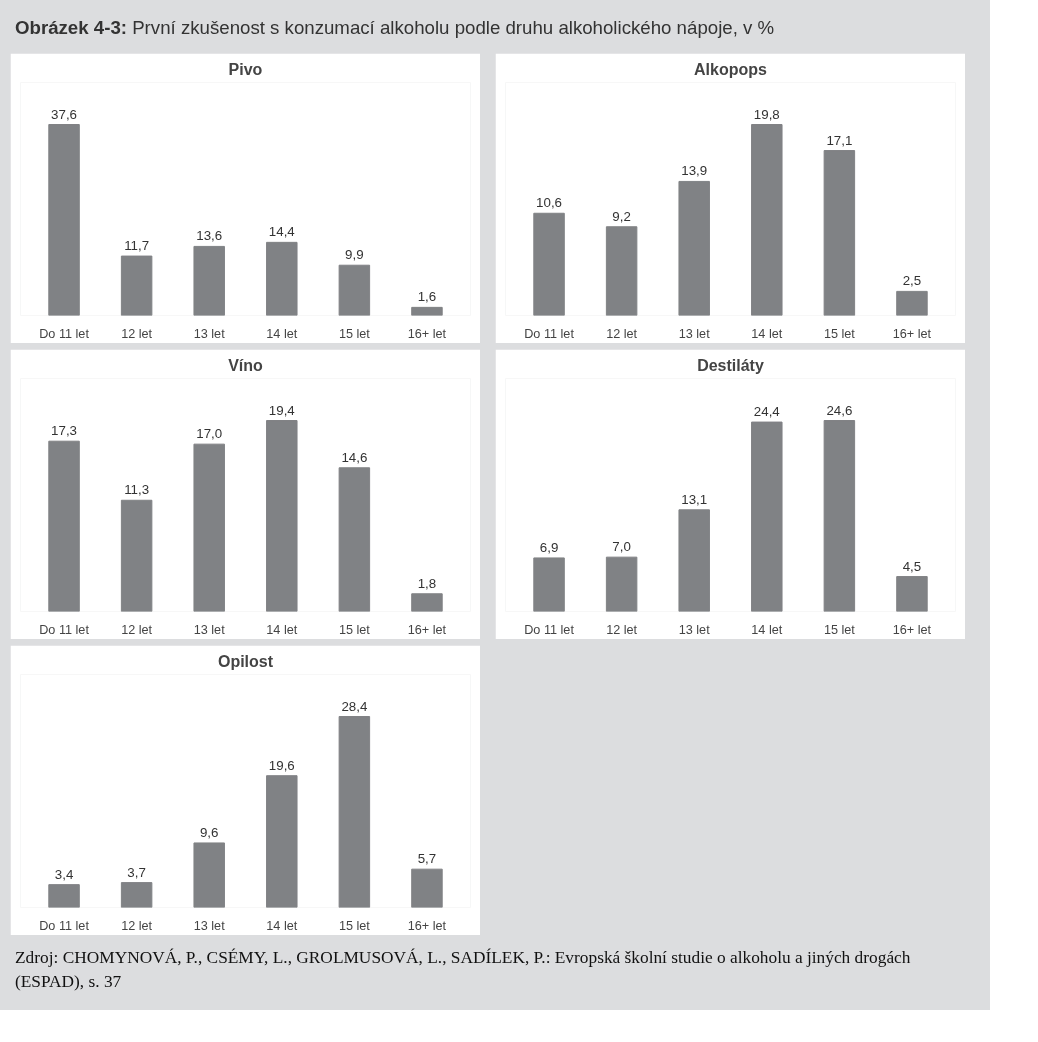  What do you see at coordinates (137, 489) in the screenshot?
I see `data-label: 11,3` at bounding box center [137, 489].